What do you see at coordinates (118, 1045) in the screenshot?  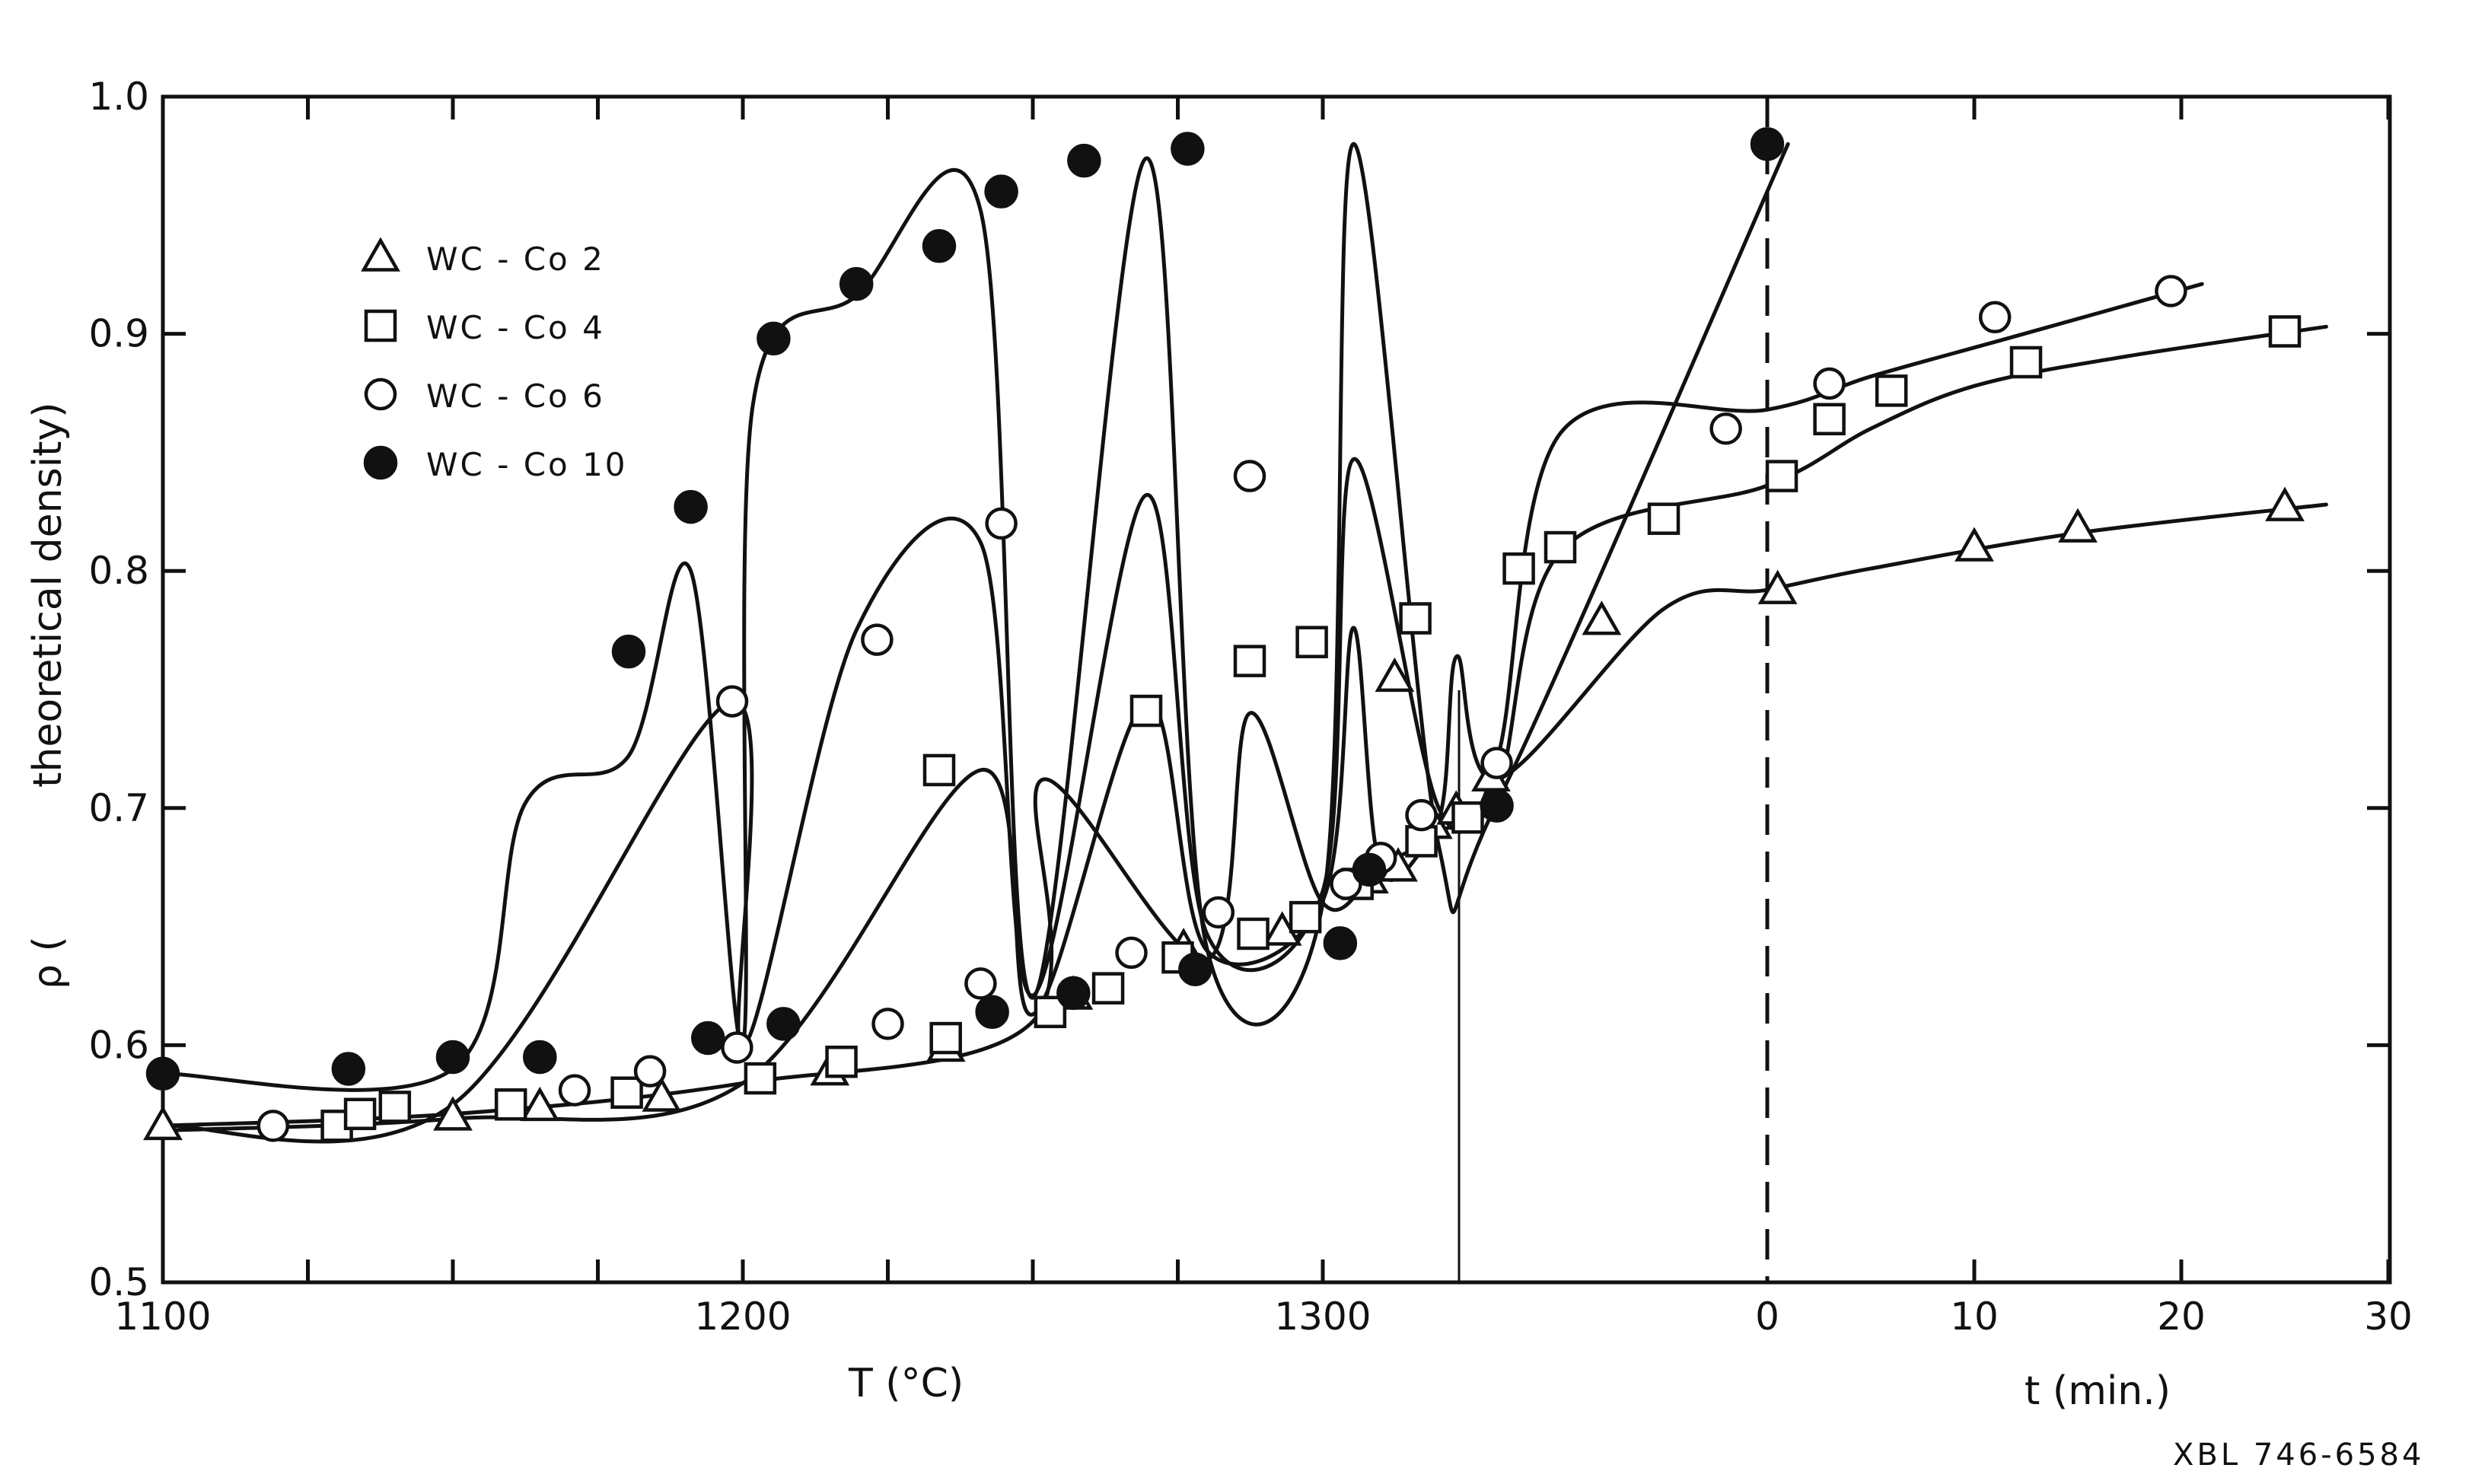 I see `y-tick-label: 0.6` at bounding box center [118, 1045].